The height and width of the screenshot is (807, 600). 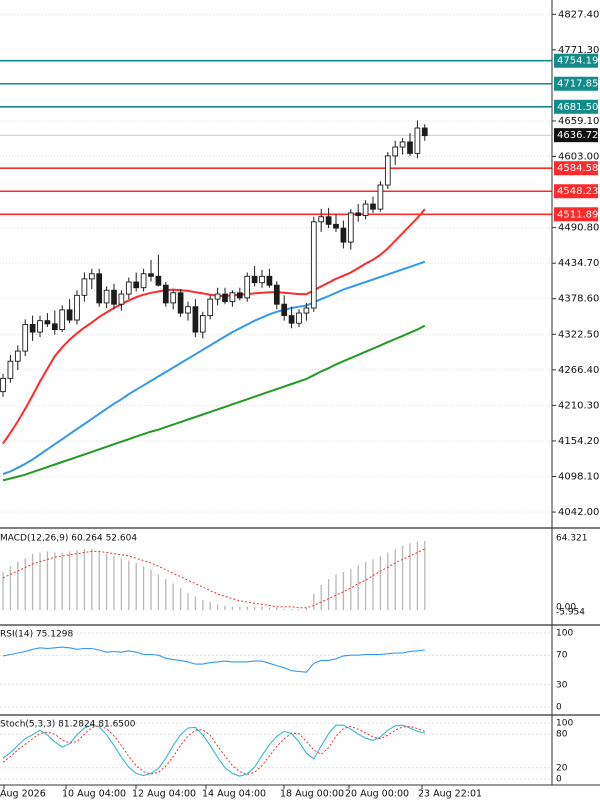 I want to click on macd-axis-bottom: -5.954, so click(x=570, y=613).